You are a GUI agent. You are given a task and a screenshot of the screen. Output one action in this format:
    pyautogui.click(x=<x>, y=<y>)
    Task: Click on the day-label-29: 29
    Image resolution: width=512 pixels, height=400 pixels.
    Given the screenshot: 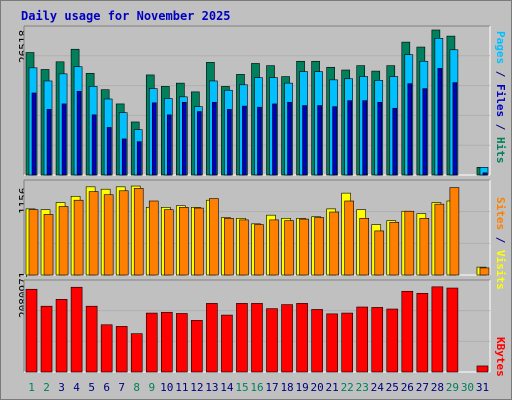 What is the action you would take?
    pyautogui.click(x=452, y=387)
    